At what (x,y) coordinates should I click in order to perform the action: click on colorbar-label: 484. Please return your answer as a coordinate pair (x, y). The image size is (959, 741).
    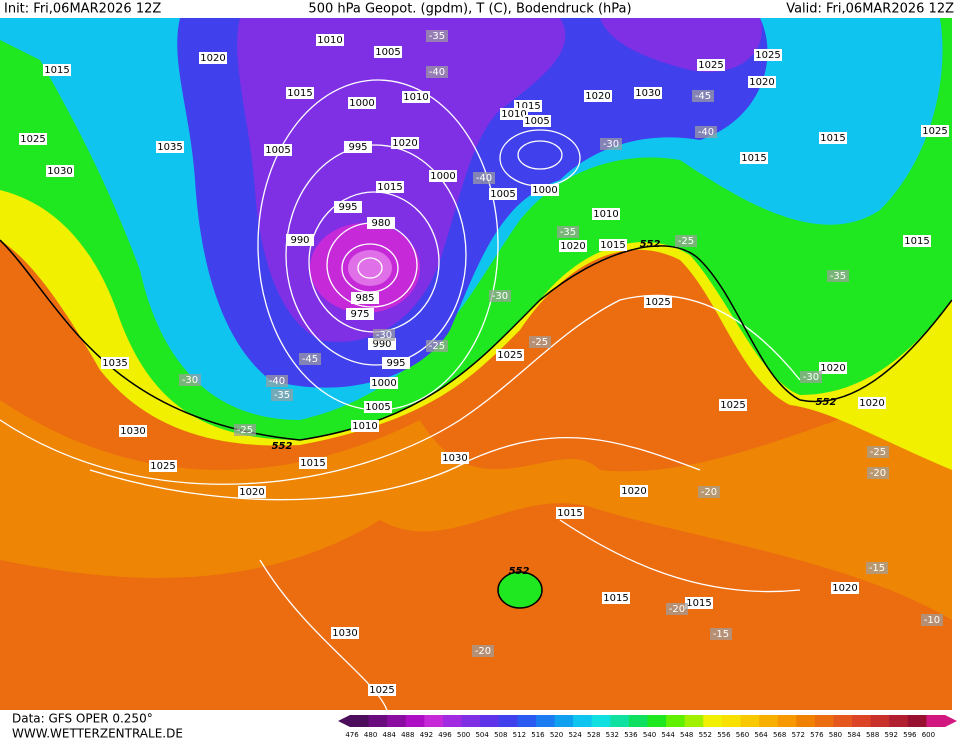
    Looking at the image, I should click on (390, 735).